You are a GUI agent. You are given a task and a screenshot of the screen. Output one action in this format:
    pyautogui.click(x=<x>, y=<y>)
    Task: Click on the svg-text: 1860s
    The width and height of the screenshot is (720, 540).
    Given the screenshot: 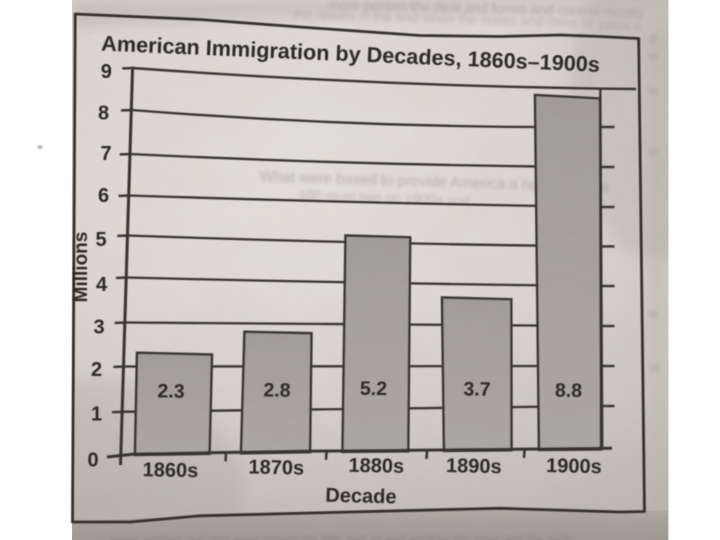 What is the action you would take?
    pyautogui.click(x=170, y=470)
    